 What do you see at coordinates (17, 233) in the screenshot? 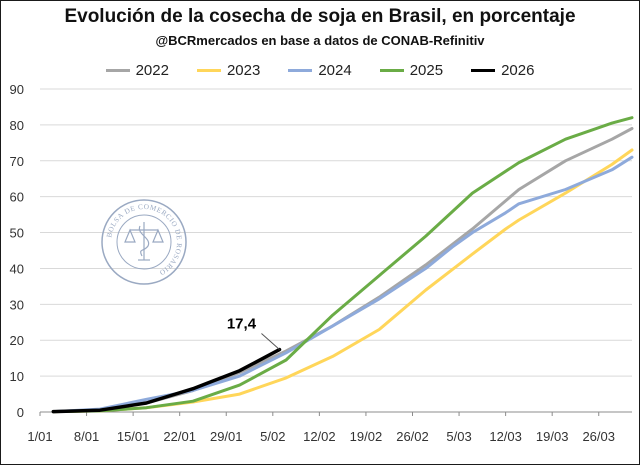
I see `y-tick-label: 50` at bounding box center [17, 233].